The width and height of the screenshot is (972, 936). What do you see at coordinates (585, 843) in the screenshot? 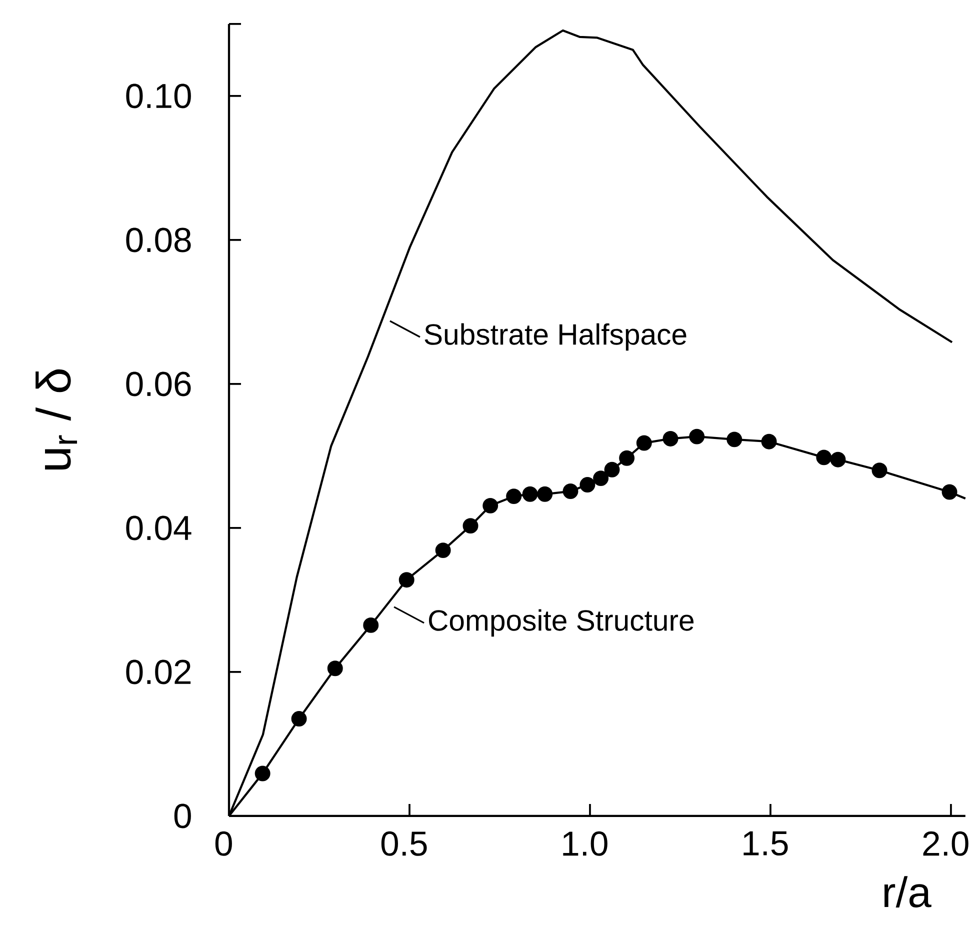
I see `x-tick-label: 1.0` at bounding box center [585, 843].